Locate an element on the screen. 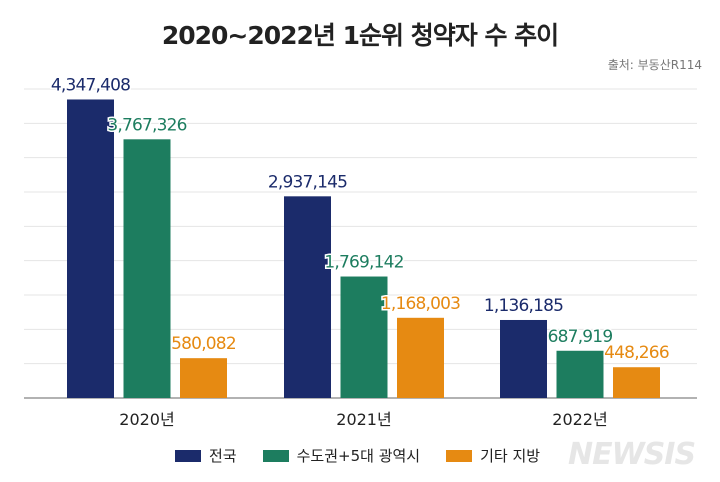 Image resolution: width=720 pixels, height=482 pixels. legend-item-other-regions: 기타 지방 is located at coordinates (493, 455).